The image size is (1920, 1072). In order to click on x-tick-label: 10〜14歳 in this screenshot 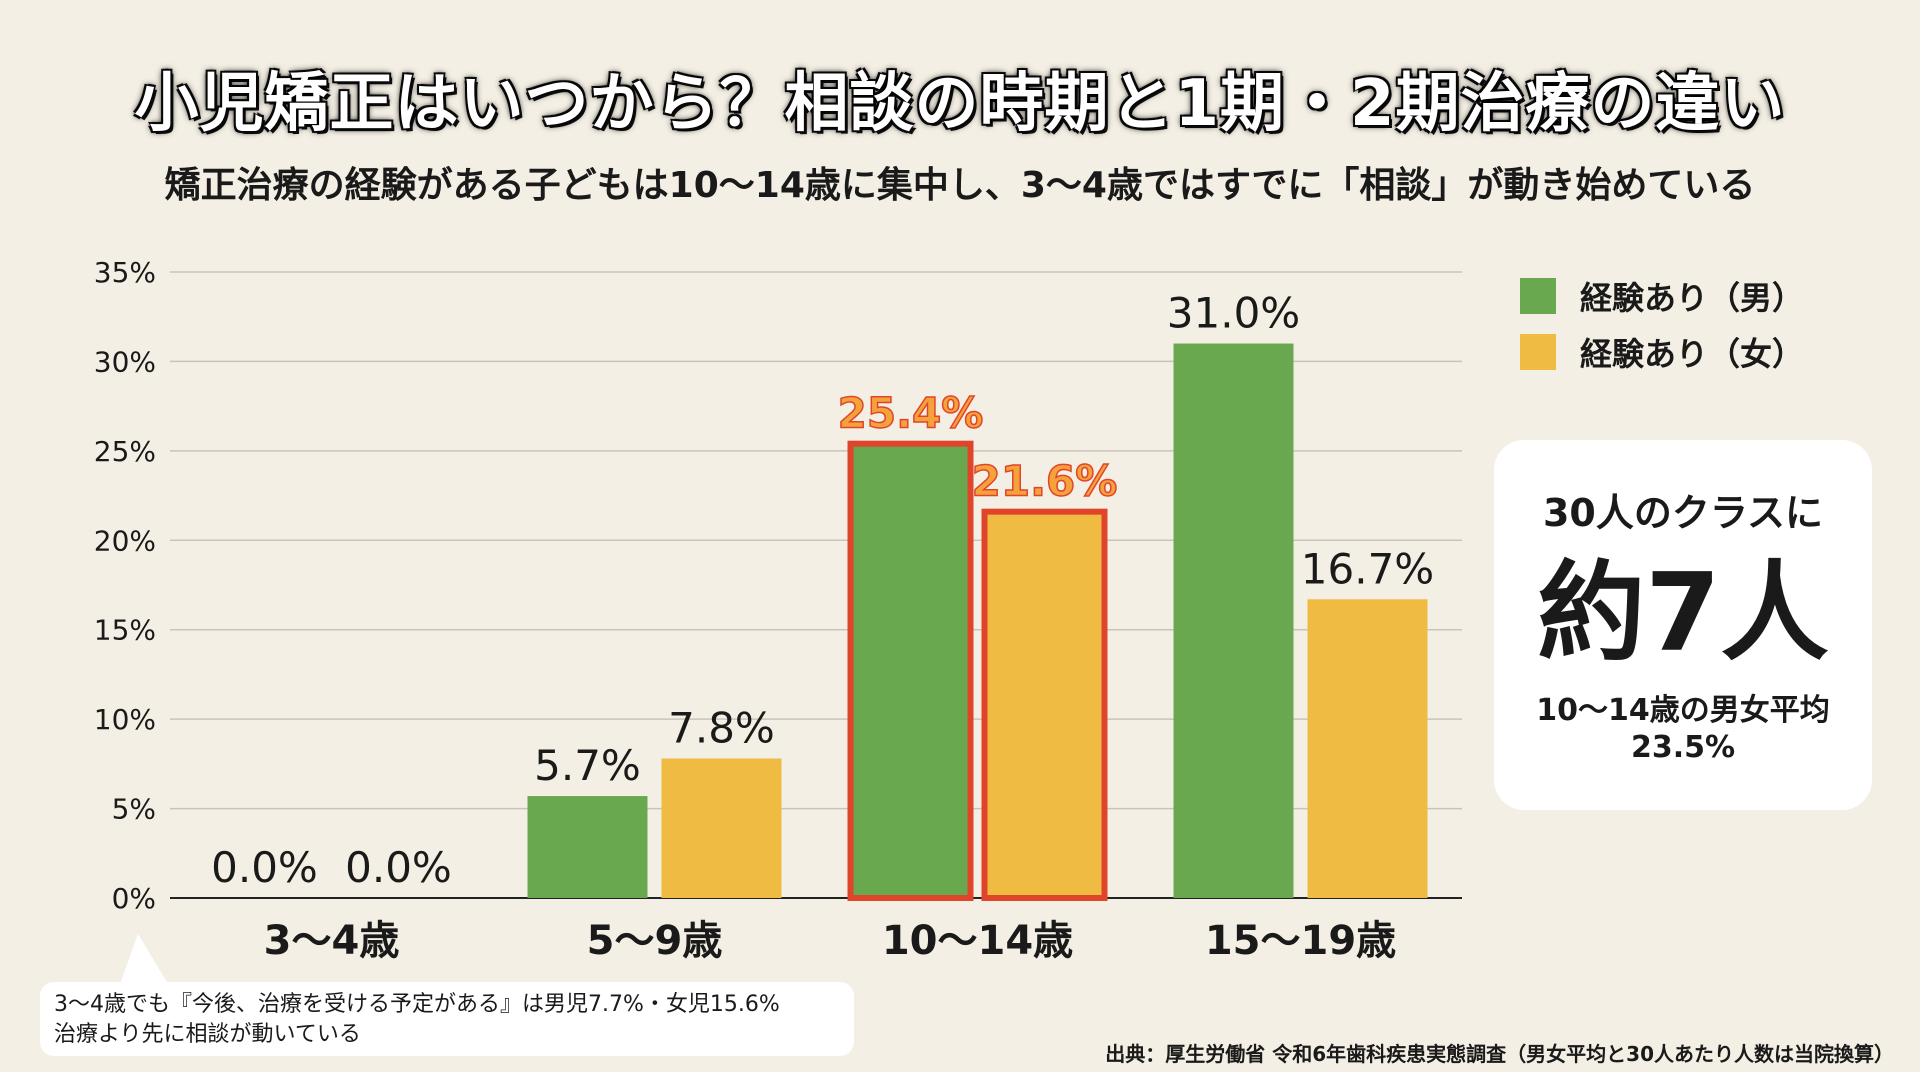, I will do `click(977, 939)`.